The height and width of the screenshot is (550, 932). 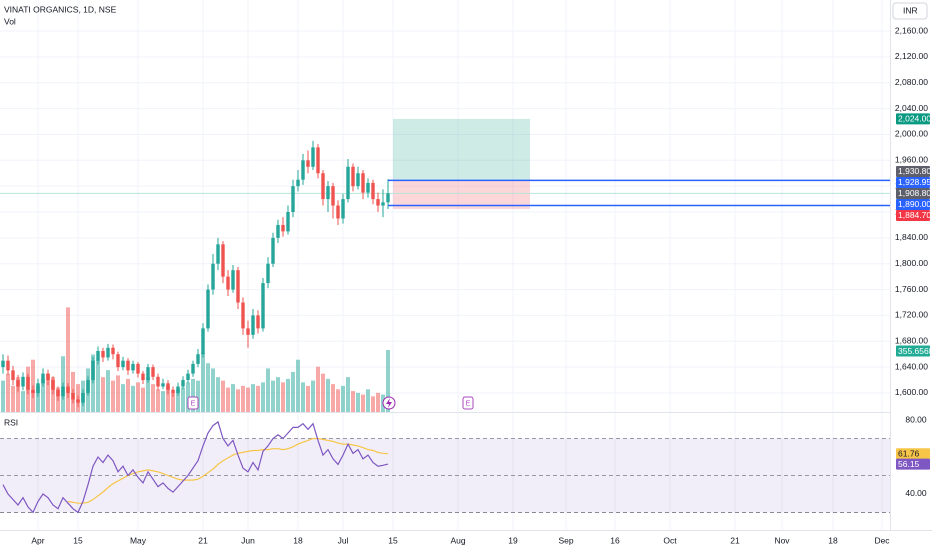 I want to click on x-tick-label: 16, so click(x=615, y=540).